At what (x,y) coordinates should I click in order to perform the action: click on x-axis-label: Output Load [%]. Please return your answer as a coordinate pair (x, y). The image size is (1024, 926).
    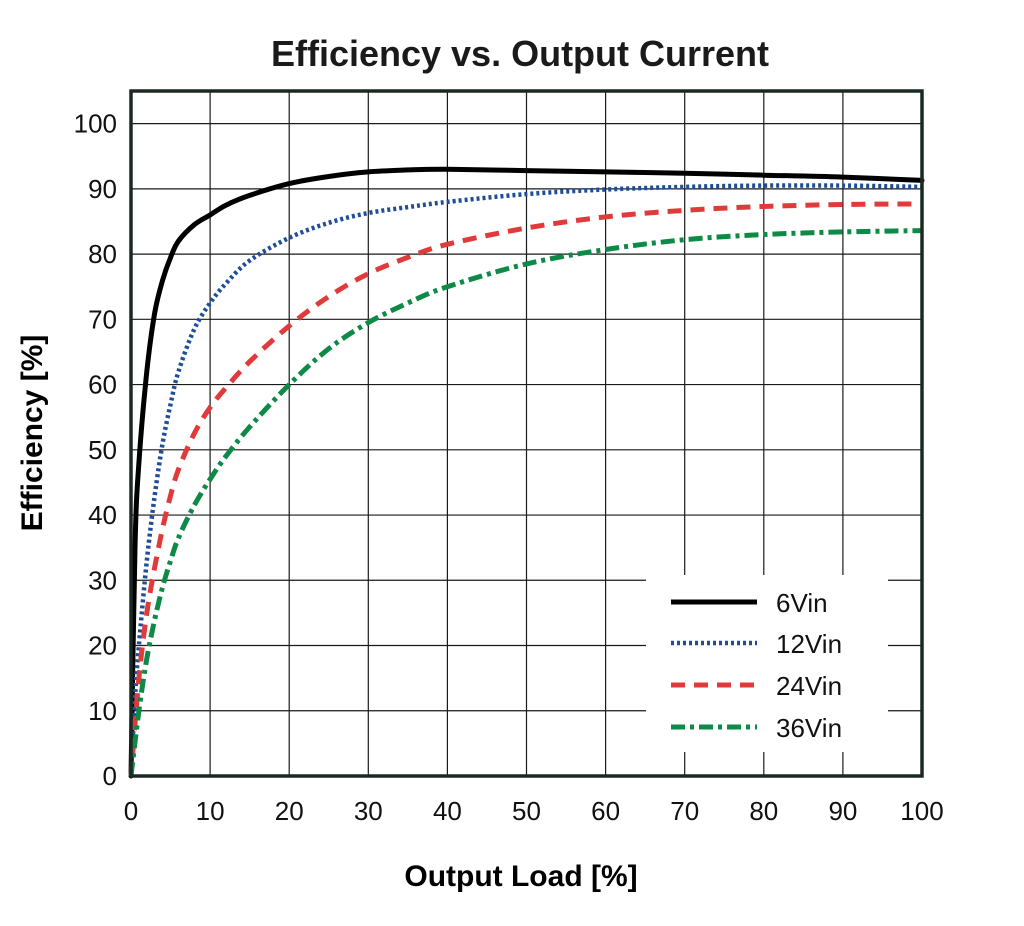
    Looking at the image, I should click on (520, 876).